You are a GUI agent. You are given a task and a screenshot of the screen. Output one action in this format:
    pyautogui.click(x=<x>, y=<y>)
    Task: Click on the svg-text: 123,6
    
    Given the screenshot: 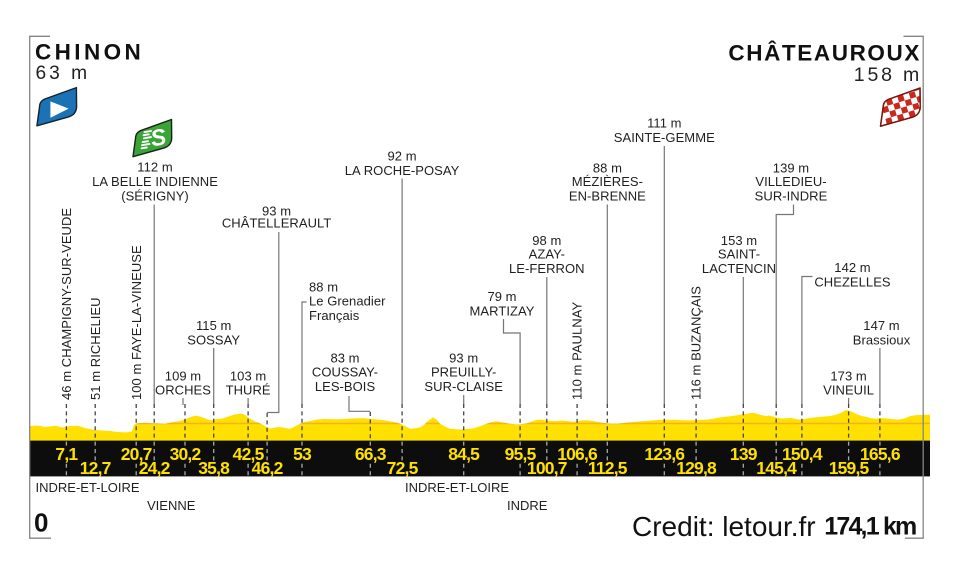 What is the action you would take?
    pyautogui.click(x=664, y=454)
    